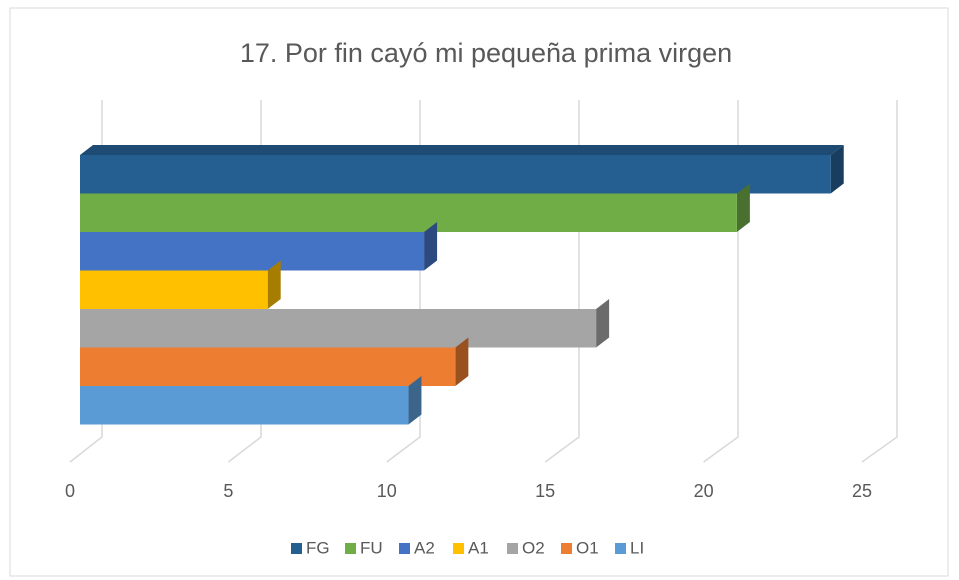 The image size is (959, 580). What do you see at coordinates (371, 547) in the screenshot?
I see `legend-label: FU` at bounding box center [371, 547].